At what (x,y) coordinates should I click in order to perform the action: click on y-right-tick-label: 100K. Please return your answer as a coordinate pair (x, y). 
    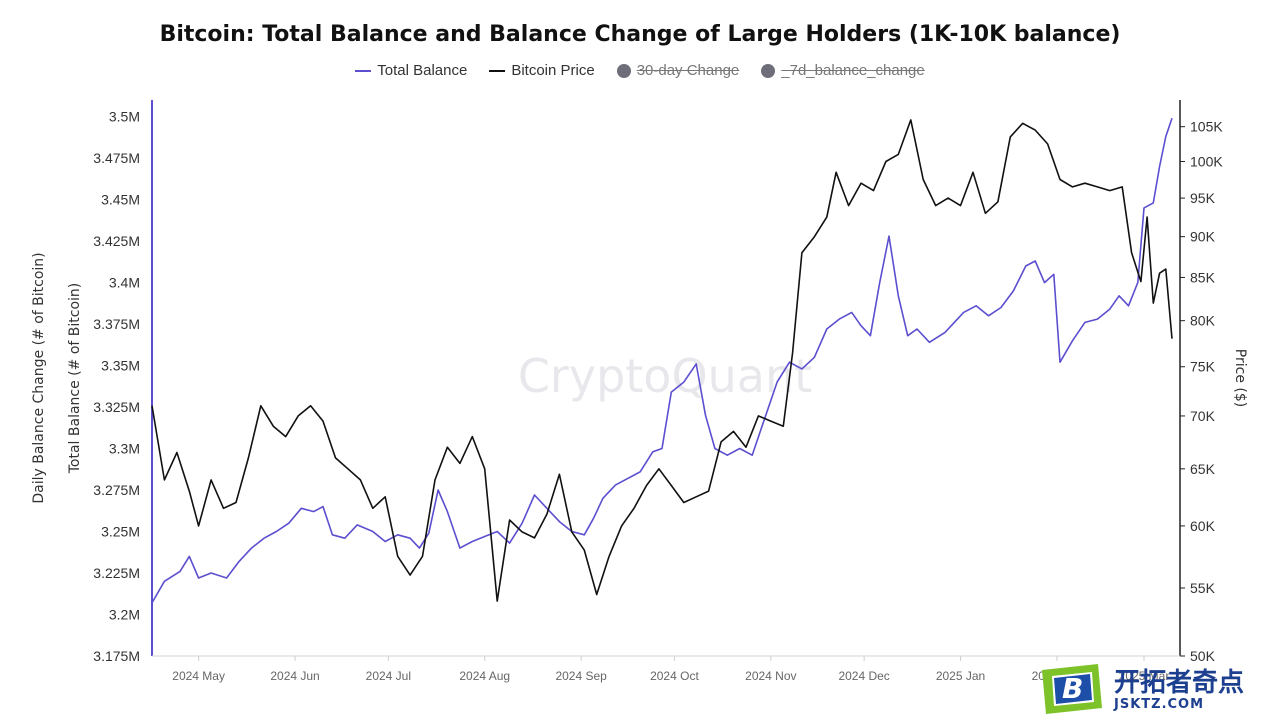
    Looking at the image, I should click on (1206, 161).